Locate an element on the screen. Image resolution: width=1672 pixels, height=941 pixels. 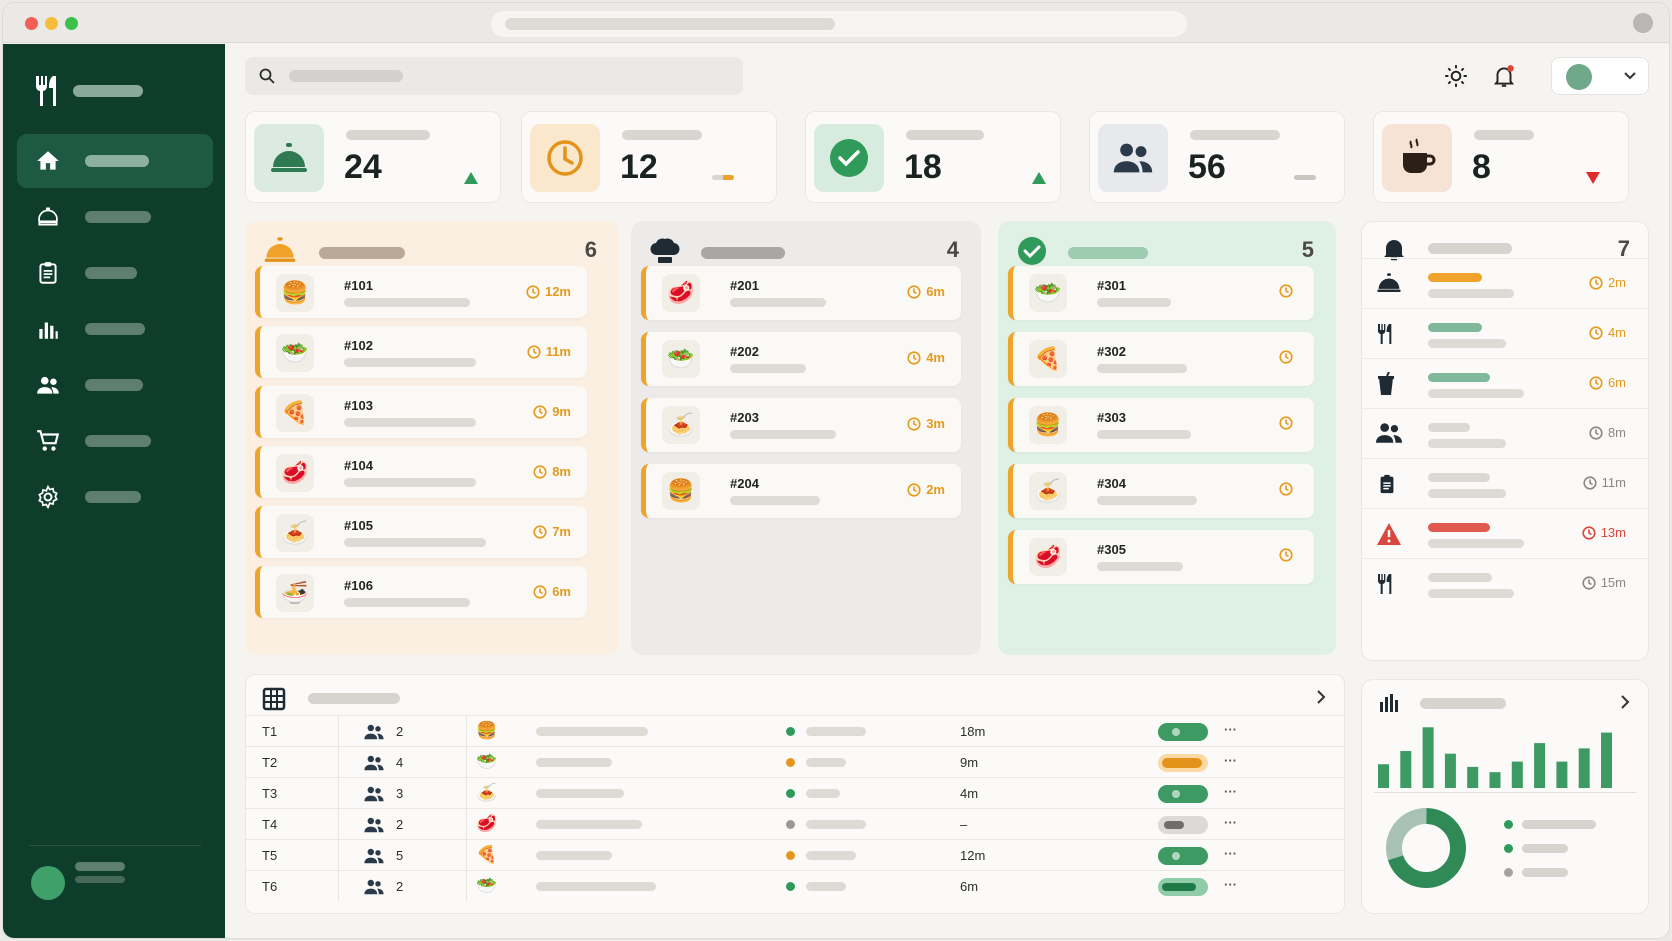
alert-desc-placeholder is located at coordinates (1476, 393).